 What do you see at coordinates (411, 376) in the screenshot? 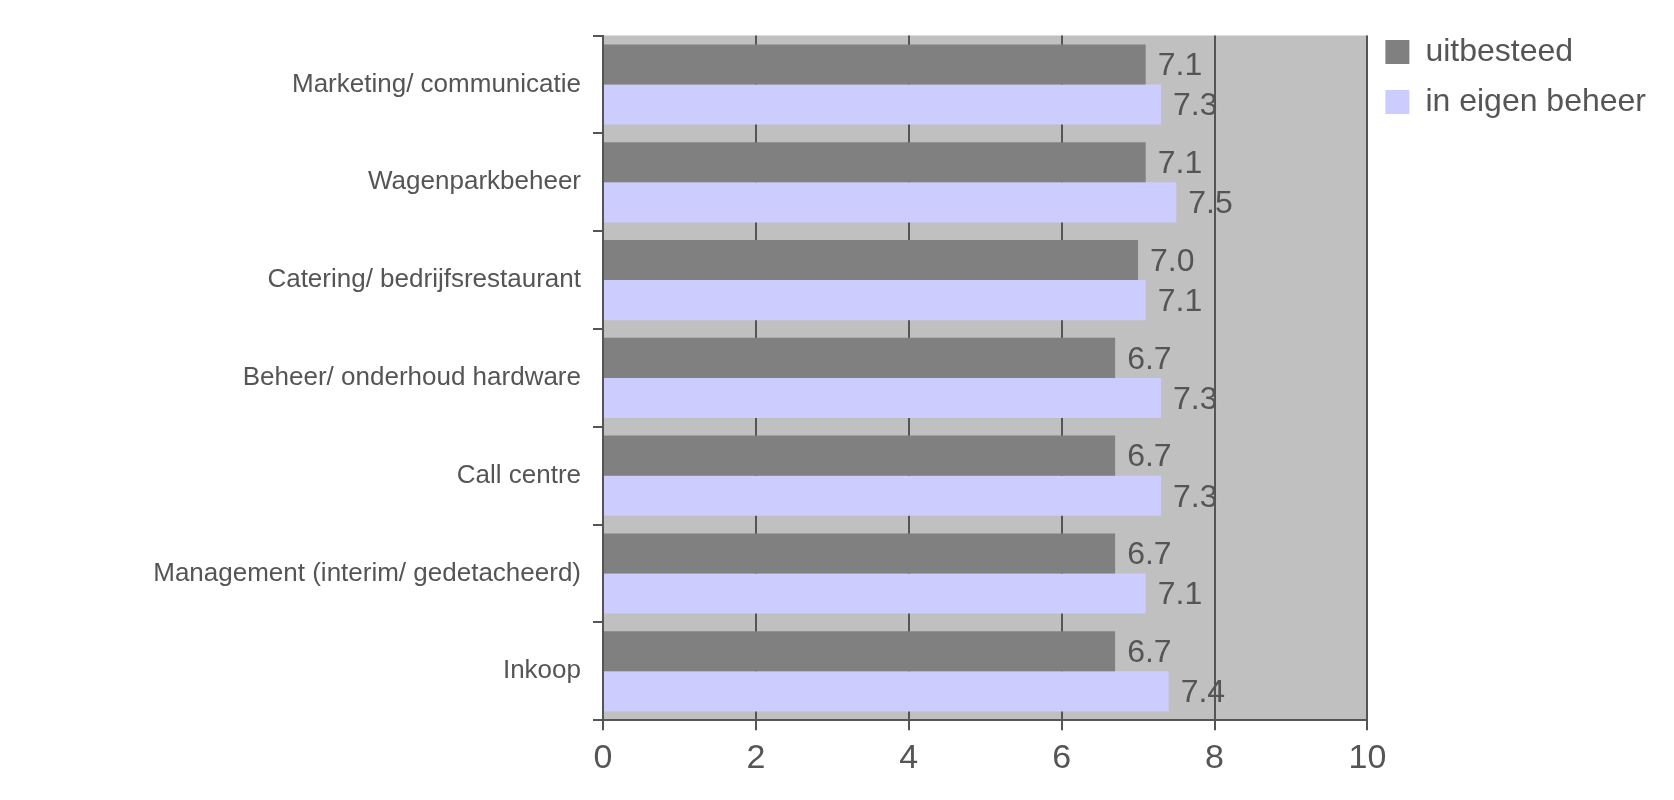
I see `y-tick-label: Beheer/ onderhoud hardware` at bounding box center [411, 376].